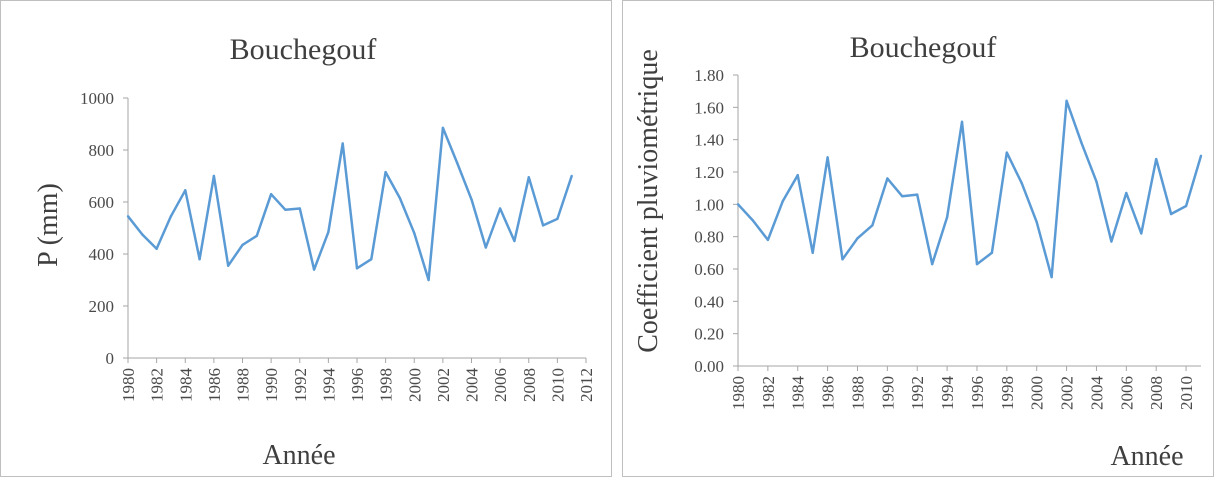 The height and width of the screenshot is (478, 1214). What do you see at coordinates (709, 269) in the screenshot?
I see `y-tick-label: 0.60` at bounding box center [709, 269].